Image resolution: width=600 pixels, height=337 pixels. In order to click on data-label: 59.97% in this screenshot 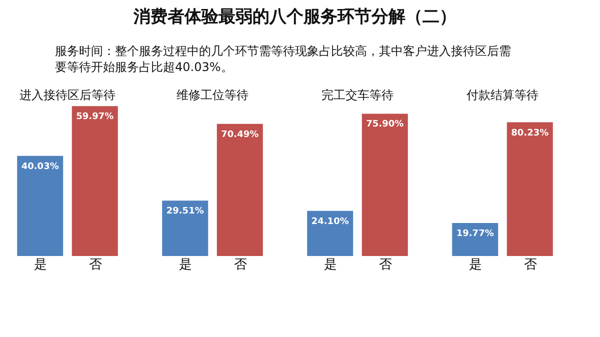, I will do `click(95, 117)`.